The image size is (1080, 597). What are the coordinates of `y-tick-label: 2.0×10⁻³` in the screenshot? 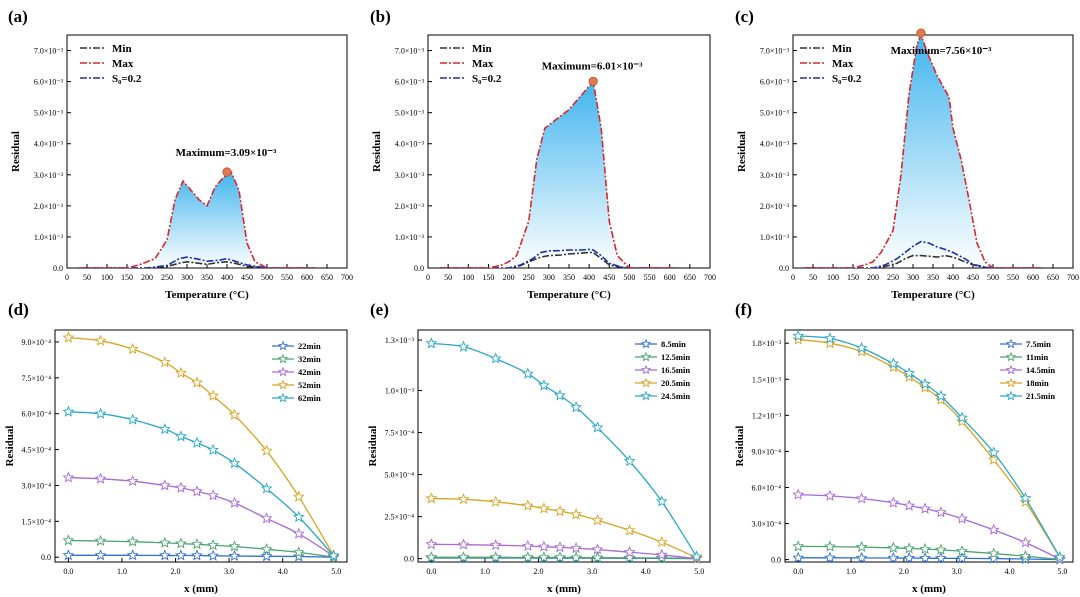 It's located at (410, 206).